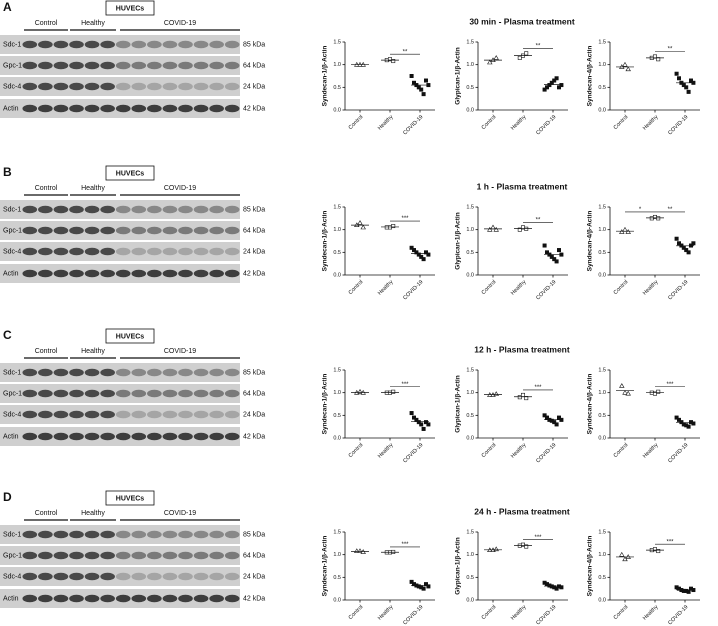 The width and height of the screenshot is (718, 626). I want to click on y-axis-label: Syndecan-1/β-Actin, so click(325, 566).